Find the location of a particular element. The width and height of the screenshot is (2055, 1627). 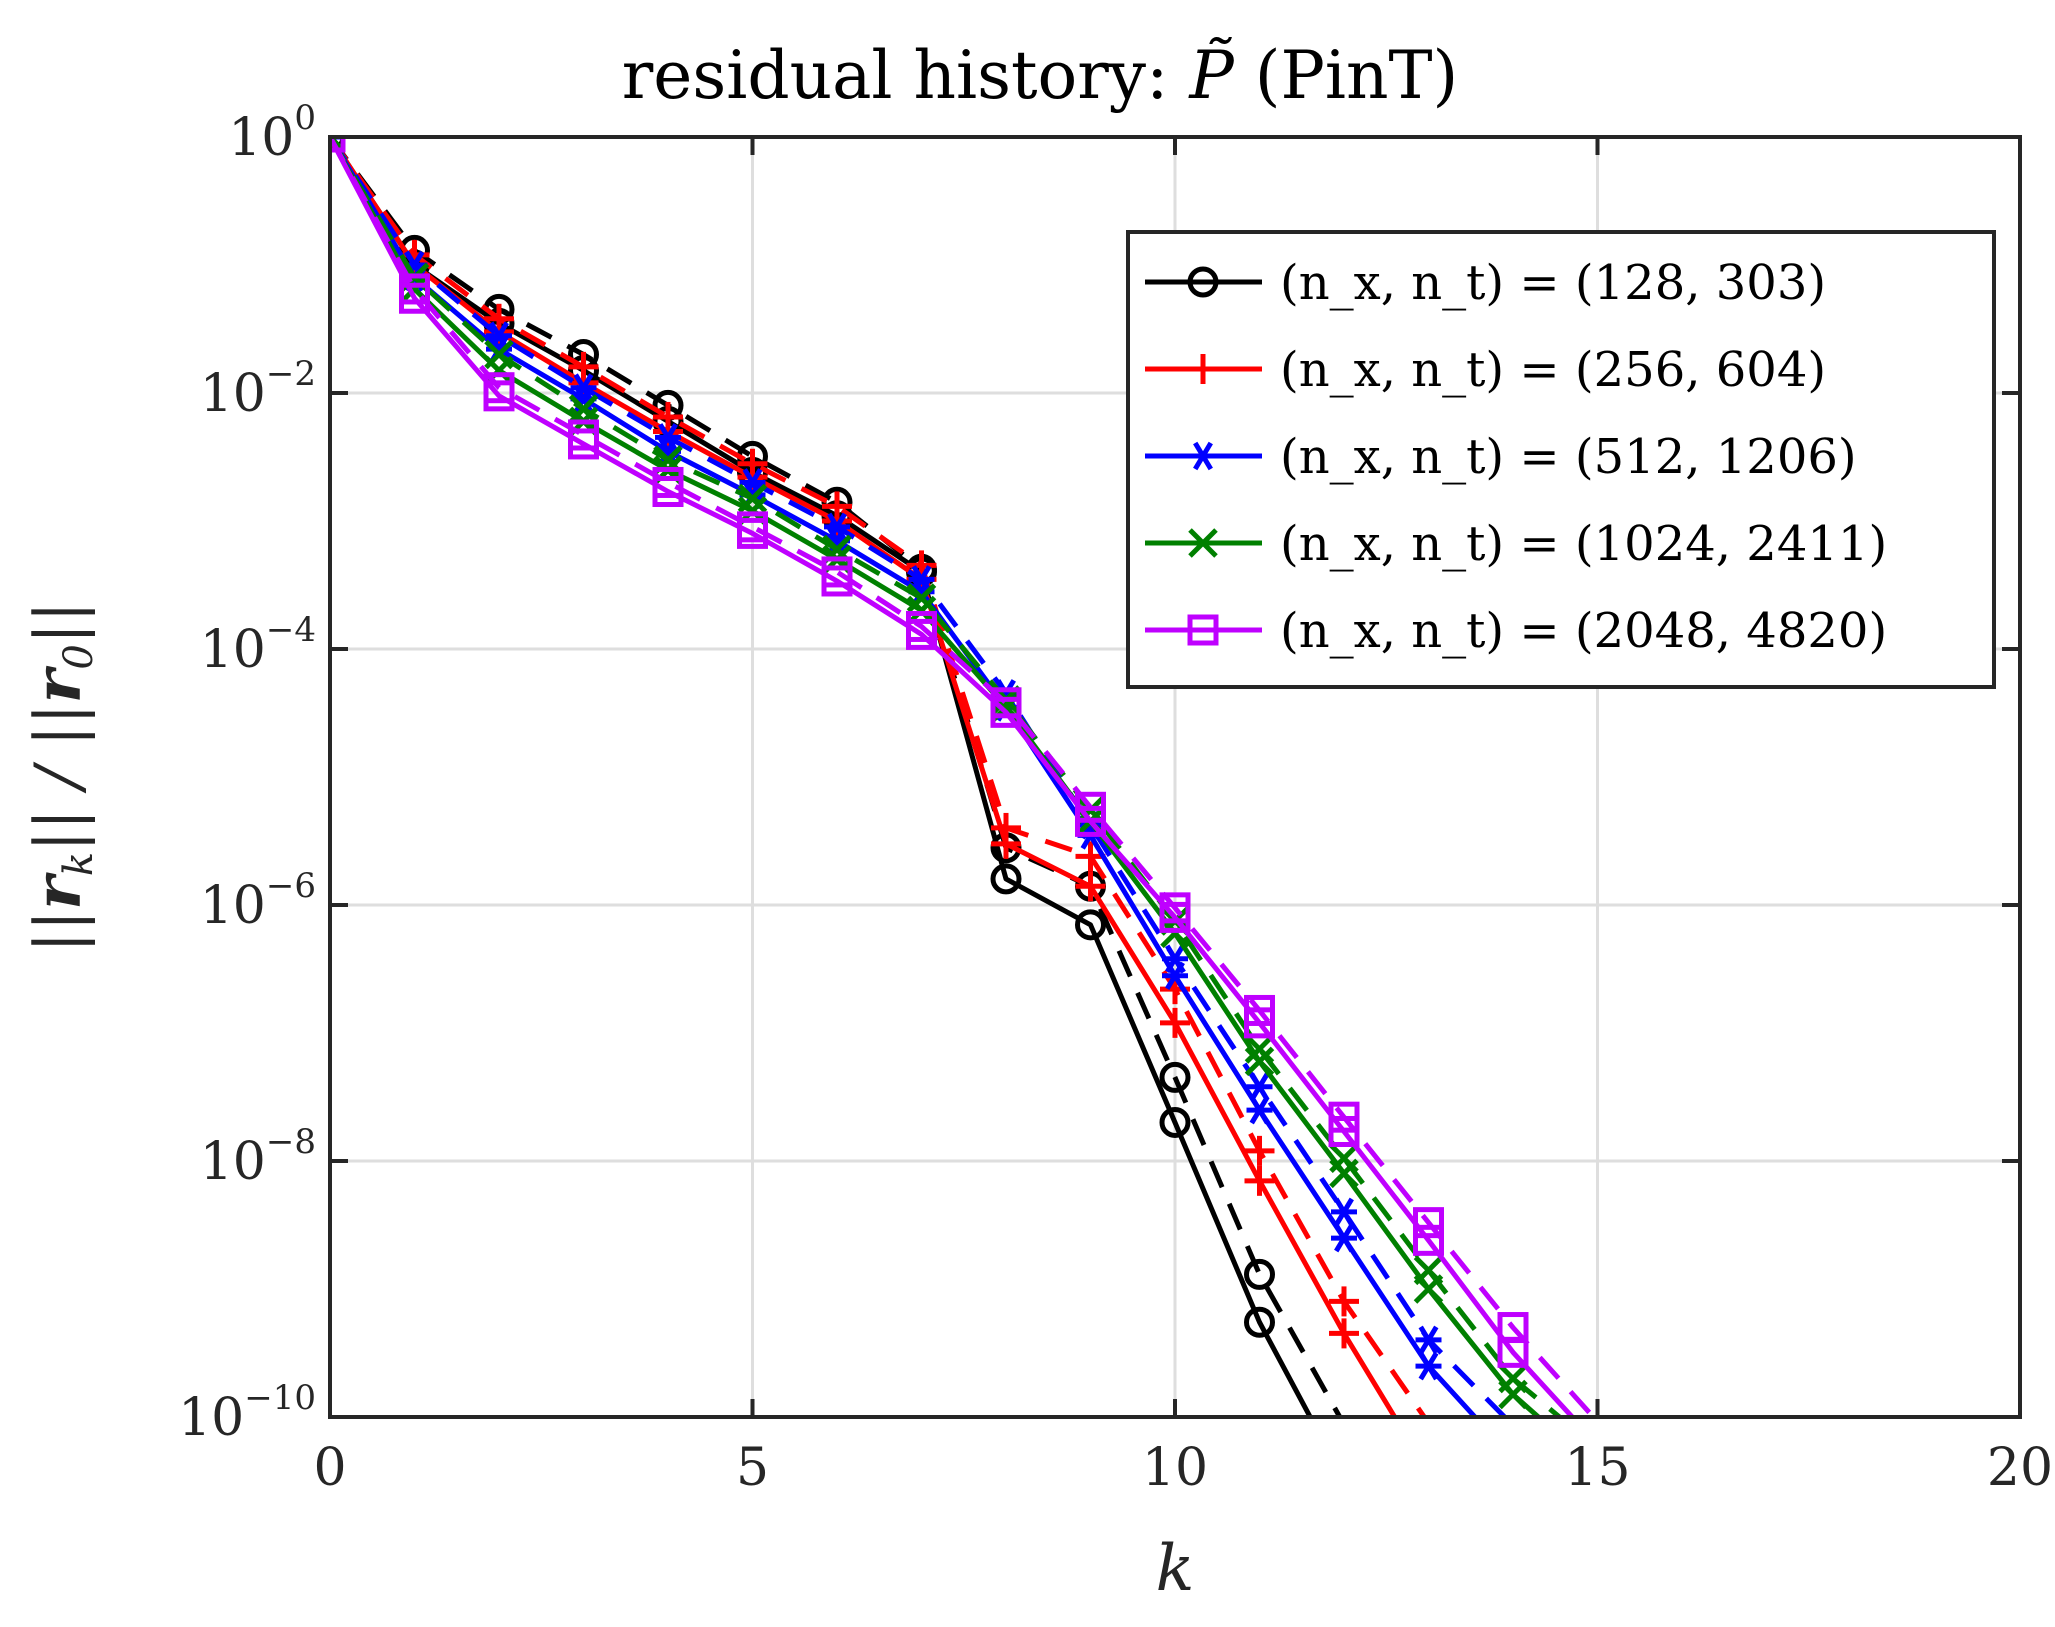

legend-label: (n_x, n_t) = (128, 303) is located at coordinates (1553, 283).